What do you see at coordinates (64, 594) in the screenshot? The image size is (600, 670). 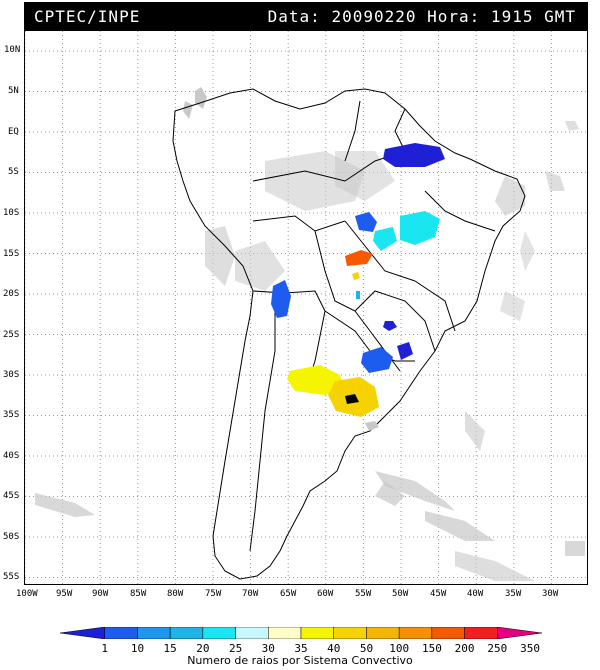 I see `lon-label: 95W` at bounding box center [64, 594].